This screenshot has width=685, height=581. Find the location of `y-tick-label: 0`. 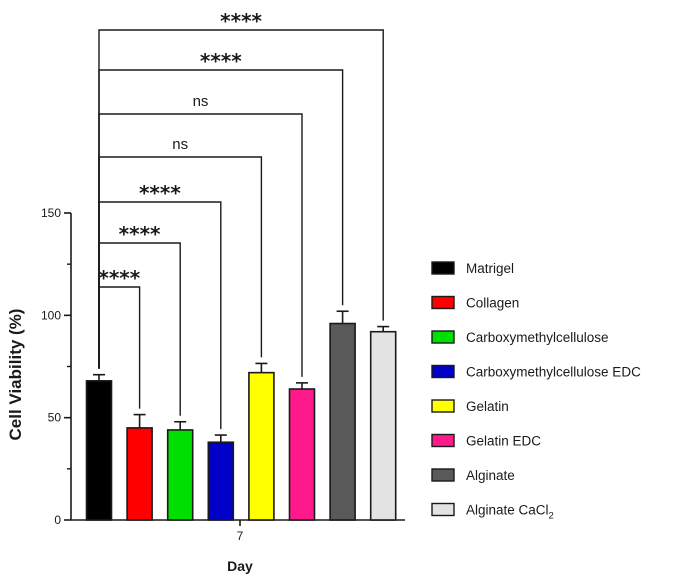

y-tick-label: 0 is located at coordinates (57, 520).